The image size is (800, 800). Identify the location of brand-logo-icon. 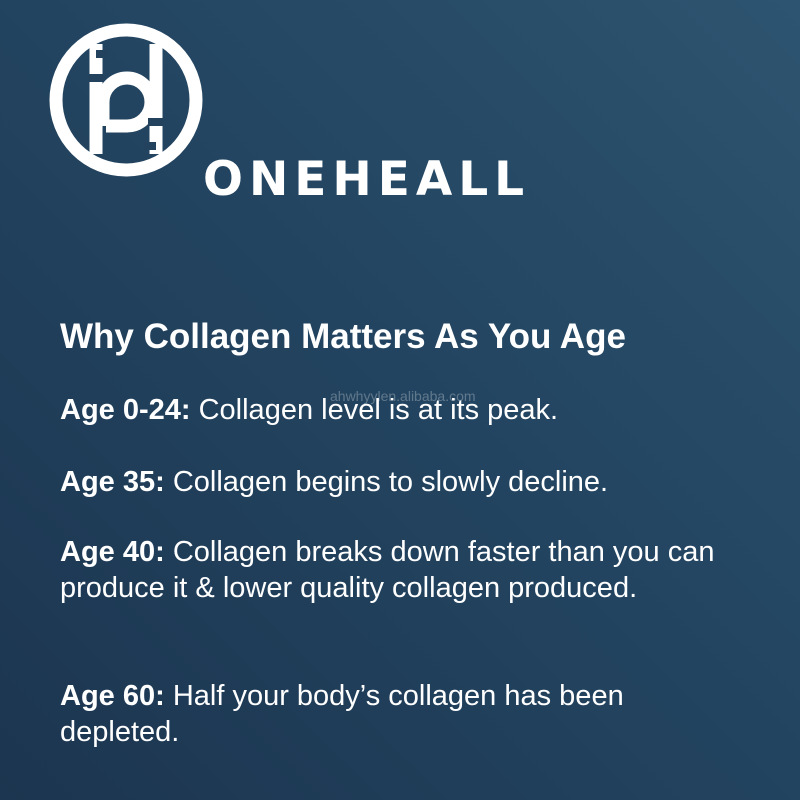
(126, 100).